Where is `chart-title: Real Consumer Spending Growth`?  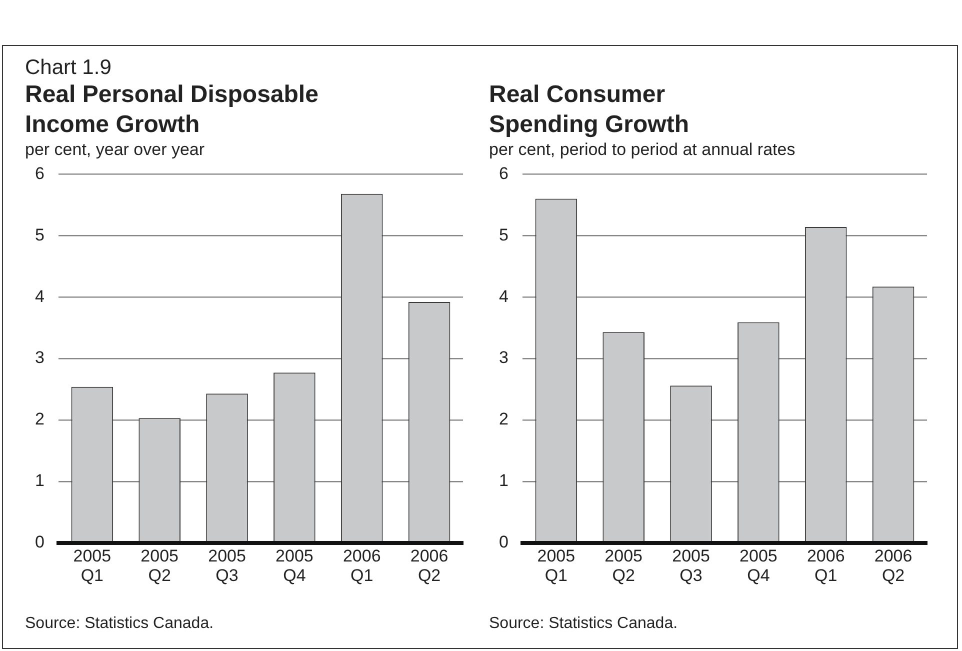 chart-title: Real Consumer Spending Growth is located at coordinates (589, 110).